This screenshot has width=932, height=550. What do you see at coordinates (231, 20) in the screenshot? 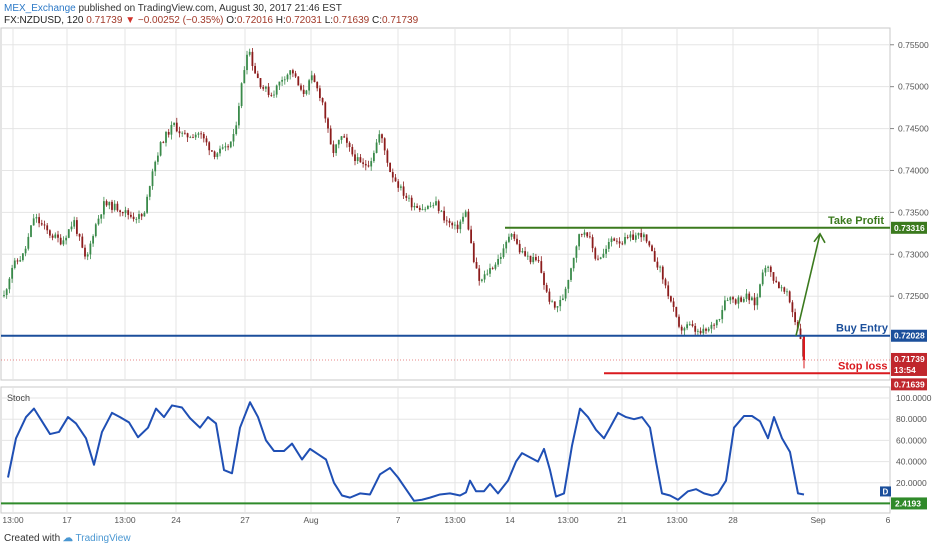
I see `open-label: O:` at bounding box center [231, 20].